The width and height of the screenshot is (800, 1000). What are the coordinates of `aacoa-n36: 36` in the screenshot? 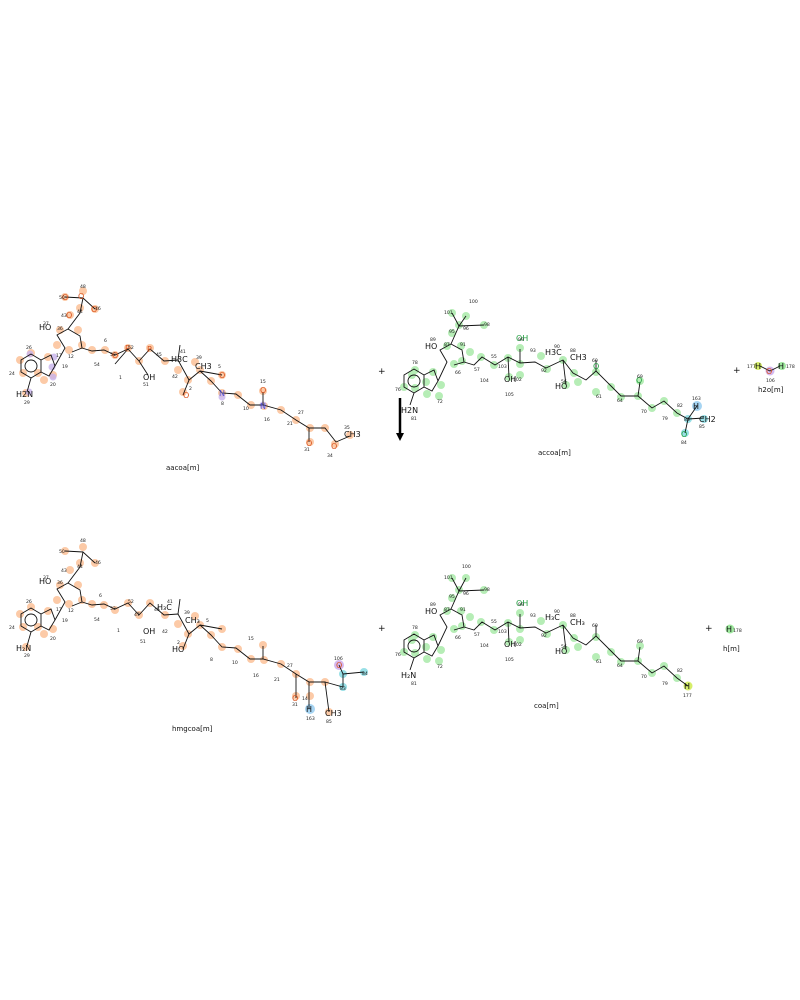 It's located at (60, 329).